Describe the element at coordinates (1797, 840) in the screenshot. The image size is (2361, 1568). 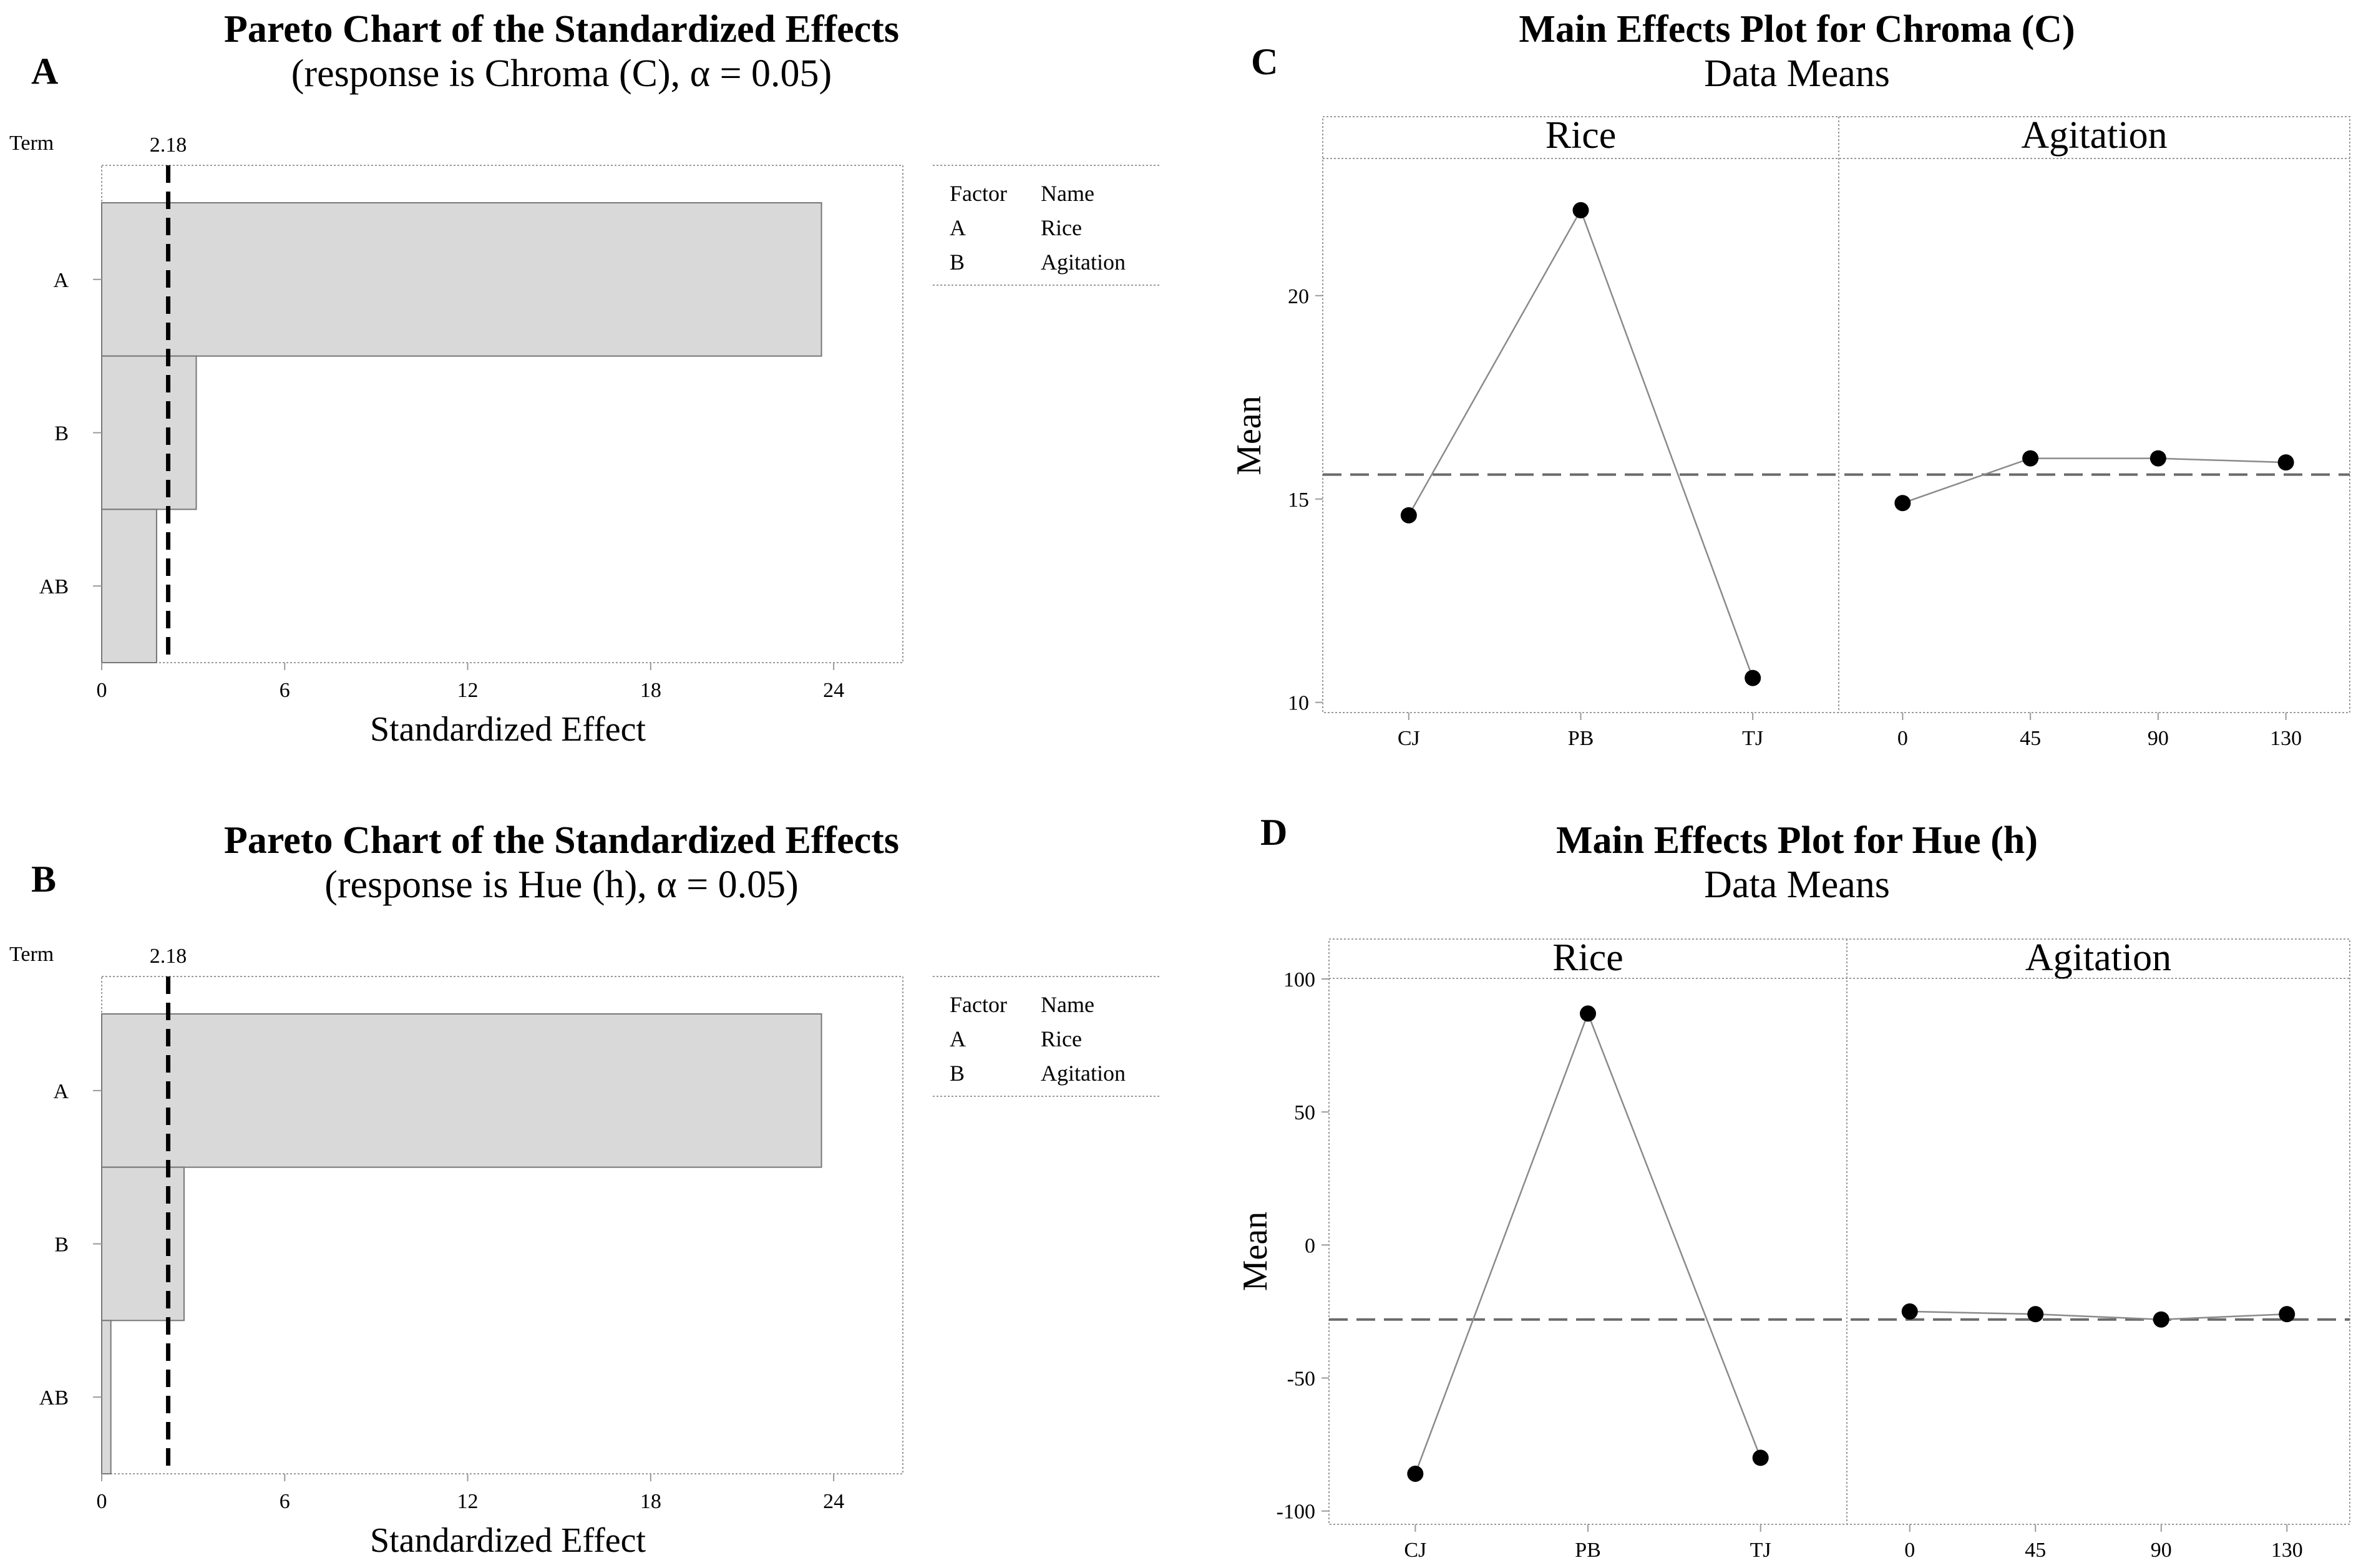
I see `main-effects-hue-title: Main Effects Plot for Hue (h)` at that location.